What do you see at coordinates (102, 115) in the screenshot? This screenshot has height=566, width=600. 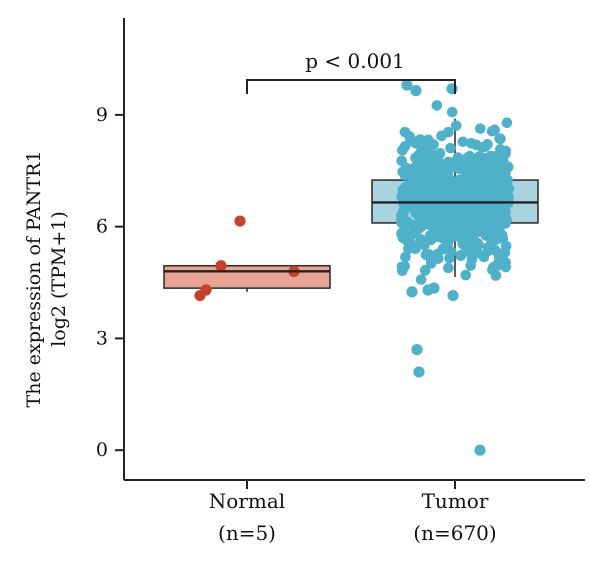 I see `y-tick-label: 9` at bounding box center [102, 115].